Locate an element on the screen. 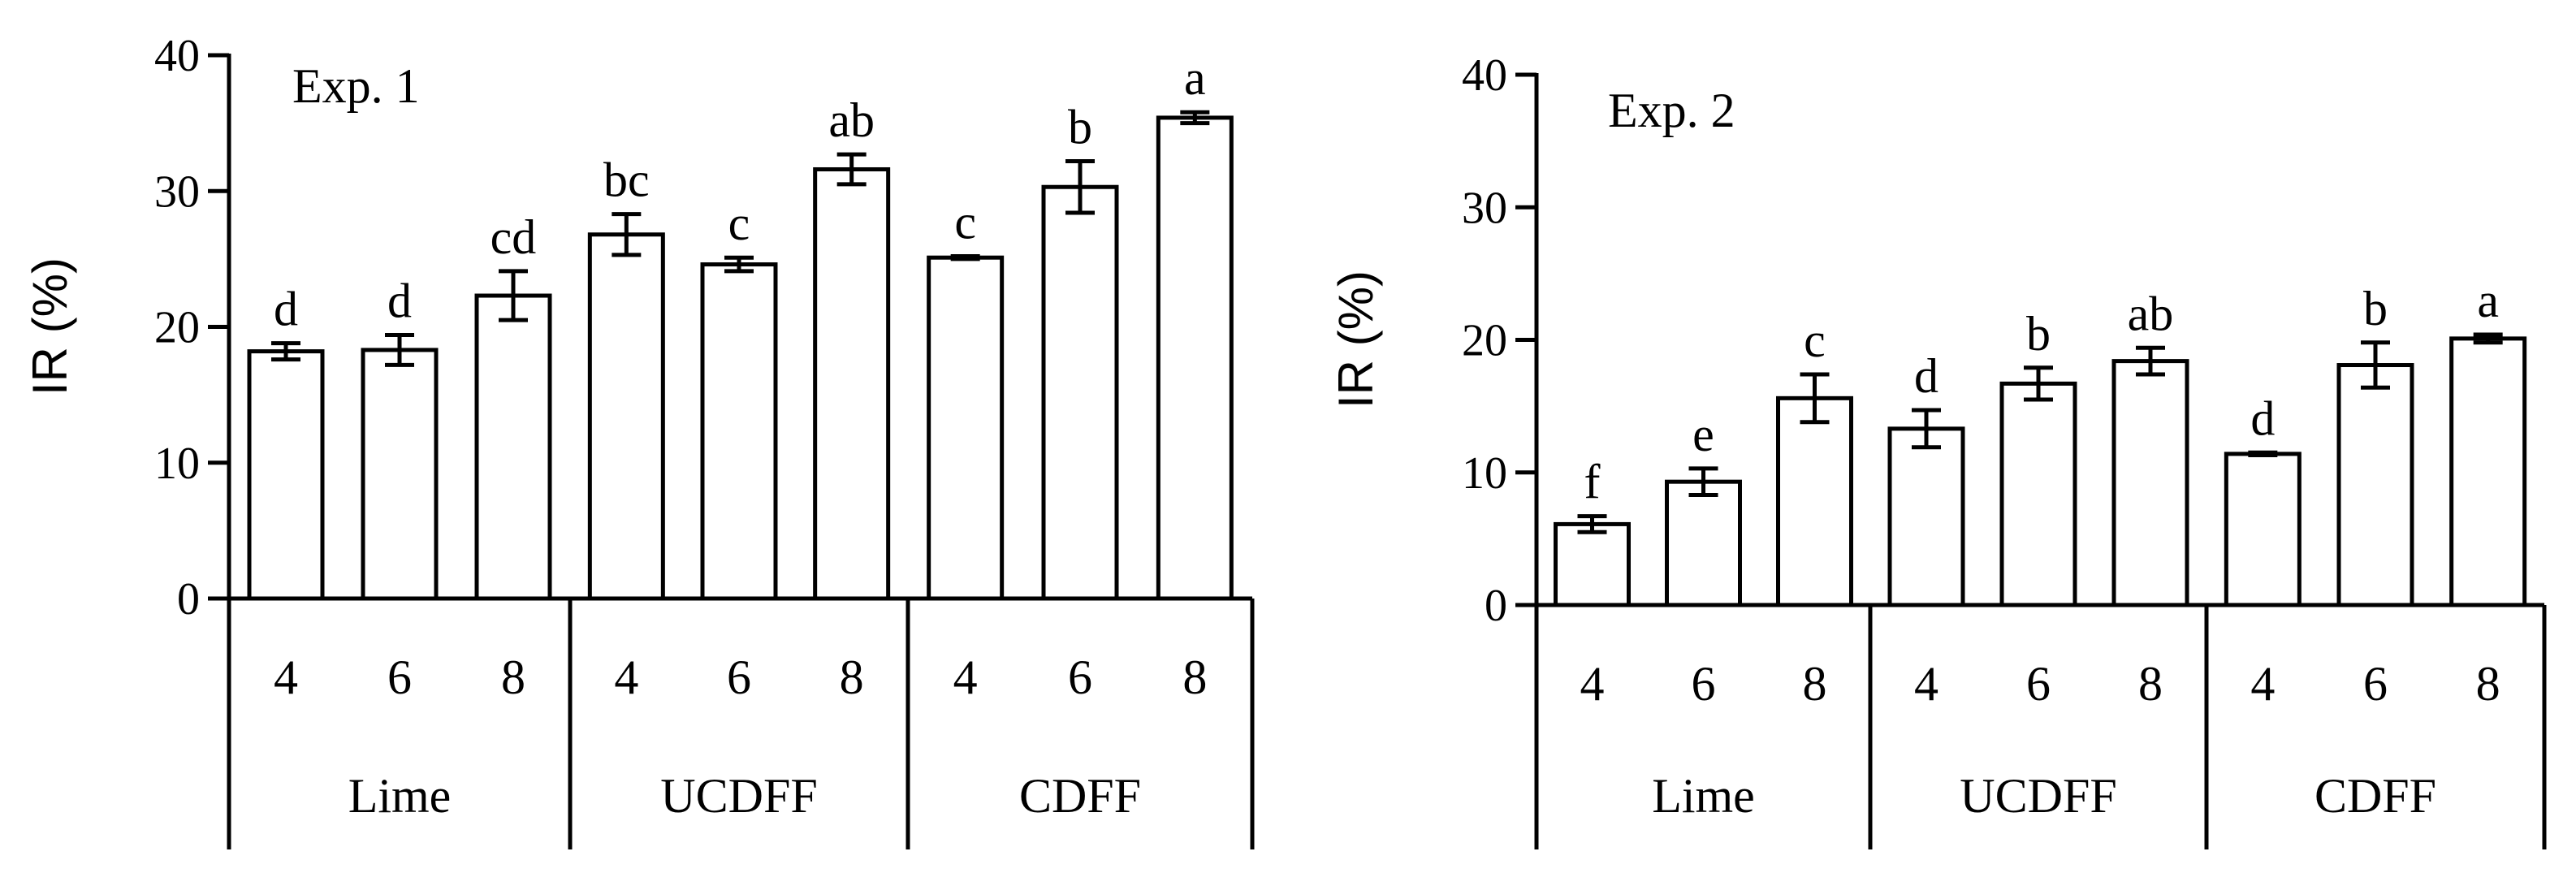 This screenshot has width=2576, height=886. significance-letter: cd is located at coordinates (514, 237).